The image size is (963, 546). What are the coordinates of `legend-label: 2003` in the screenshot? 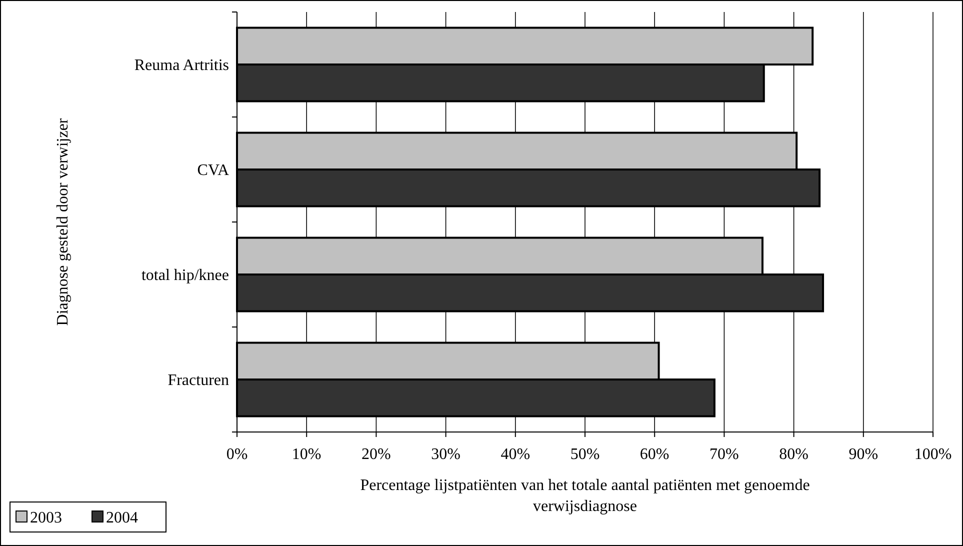 It's located at (46, 518).